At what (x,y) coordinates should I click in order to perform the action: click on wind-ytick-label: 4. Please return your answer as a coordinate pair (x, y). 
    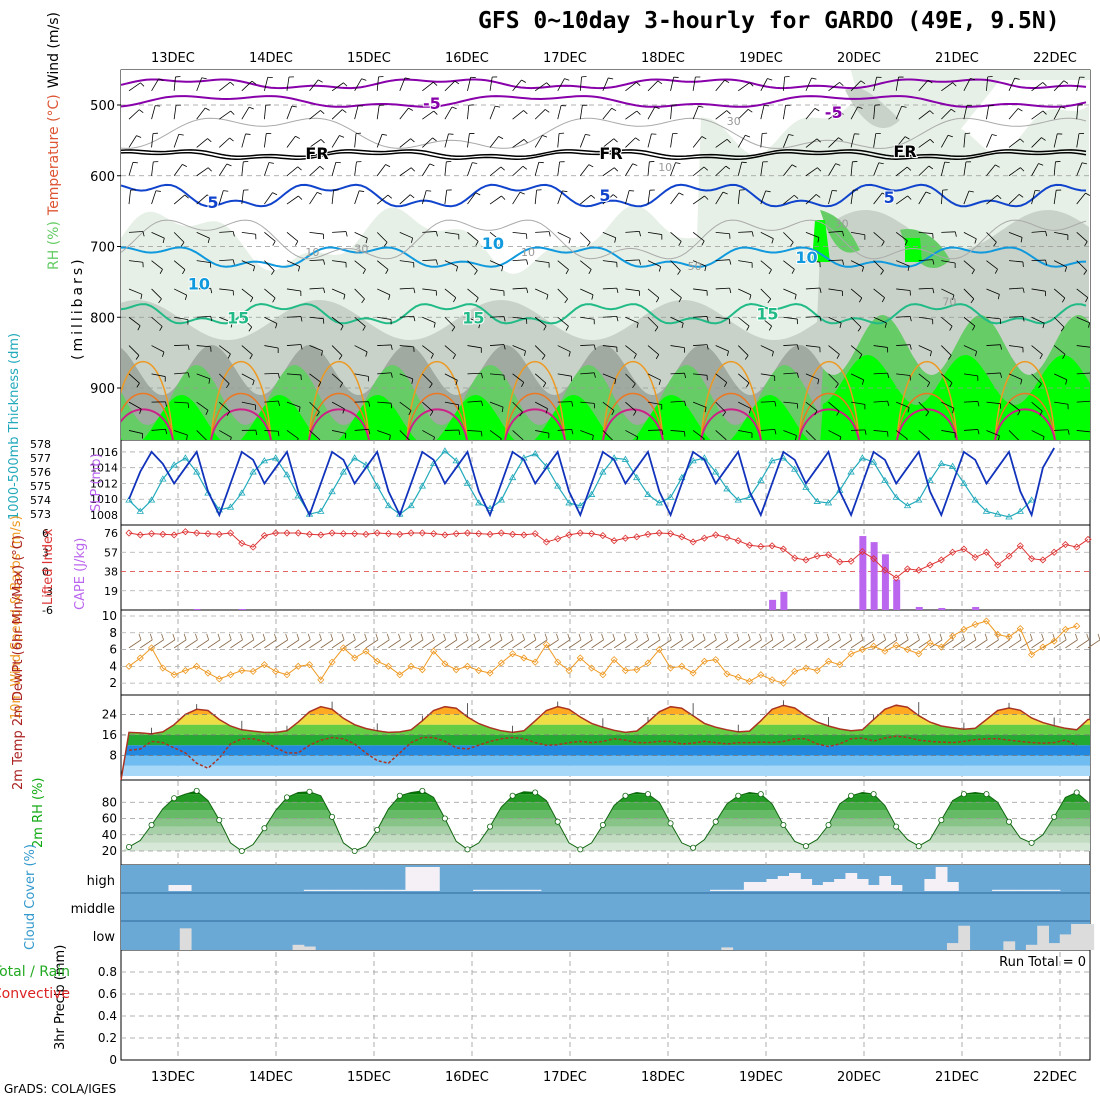
    Looking at the image, I should click on (113, 666).